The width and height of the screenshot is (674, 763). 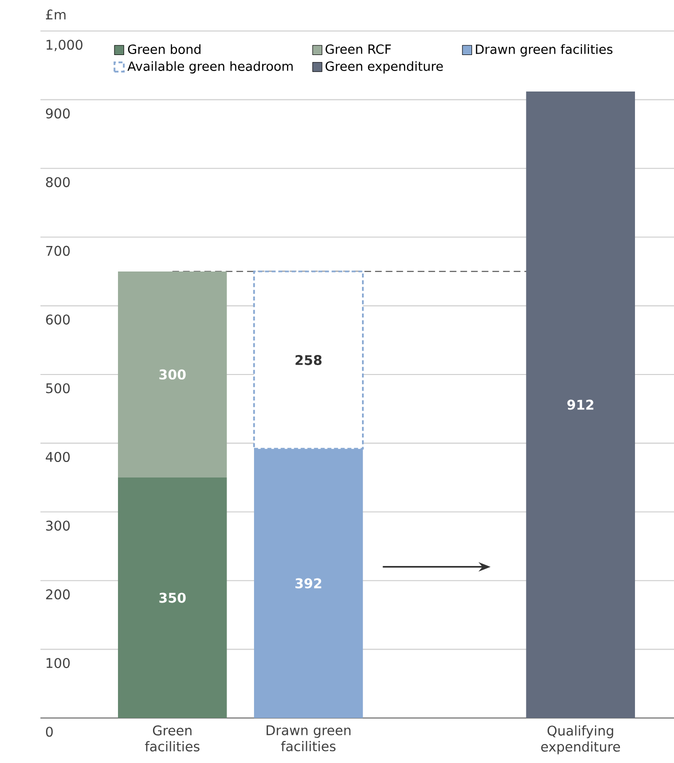 I want to click on y-tick-label: 500, so click(x=58, y=388).